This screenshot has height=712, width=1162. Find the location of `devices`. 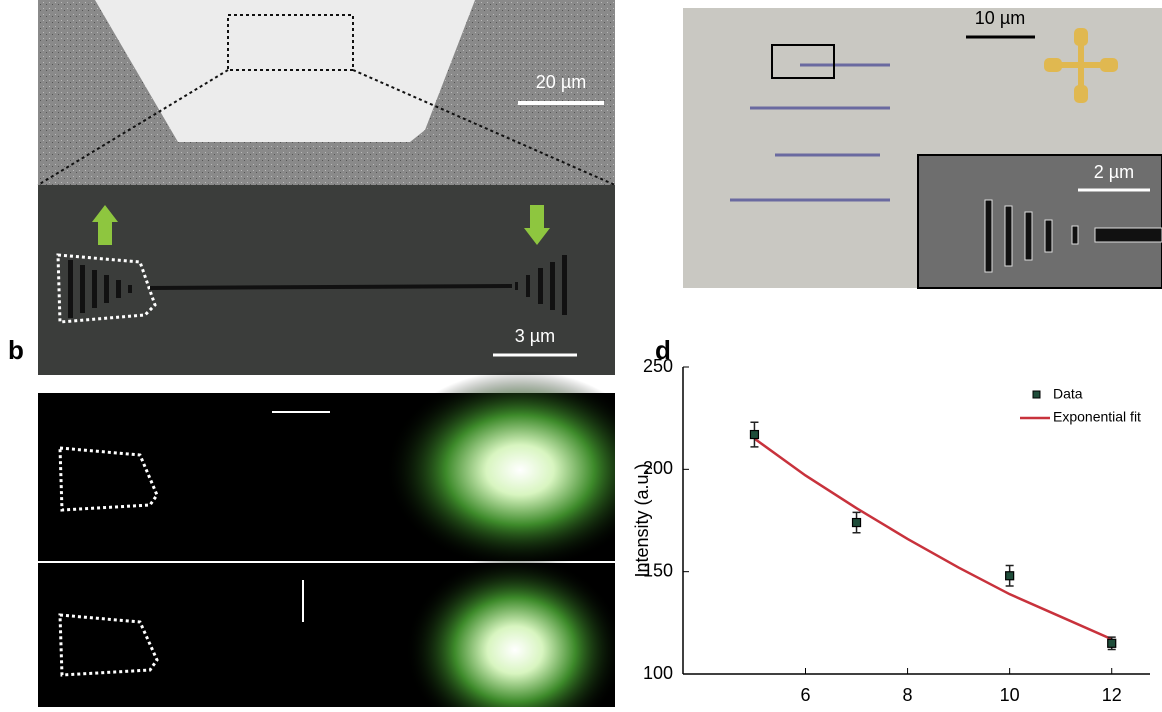

devices is located at coordinates (810, 132).